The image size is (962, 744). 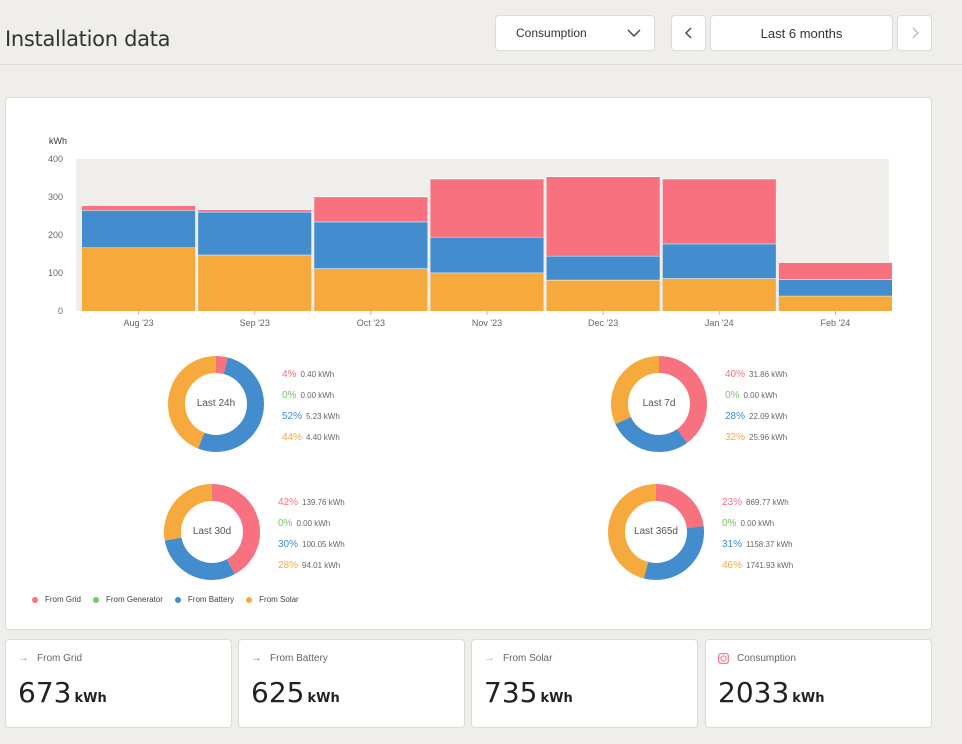 What do you see at coordinates (317, 374) in the screenshot?
I see `breakdown-kwh: 0.40 kWh` at bounding box center [317, 374].